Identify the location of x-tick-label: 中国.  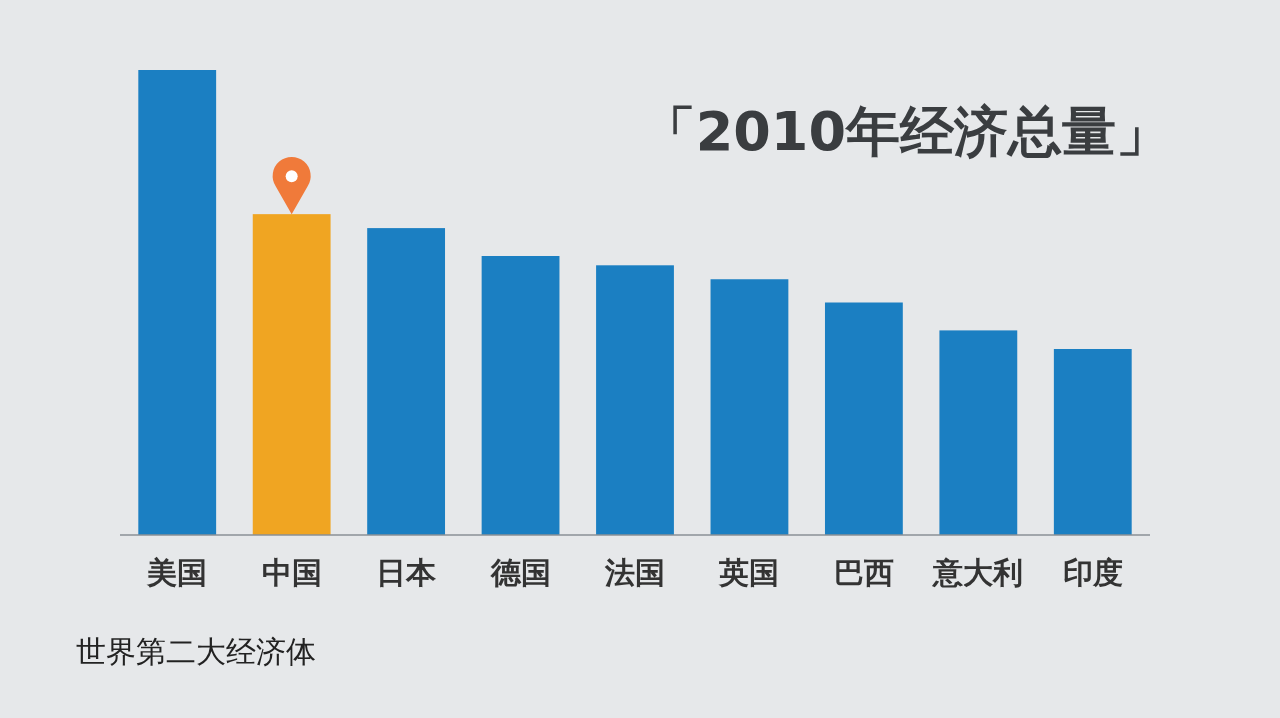
(291, 572).